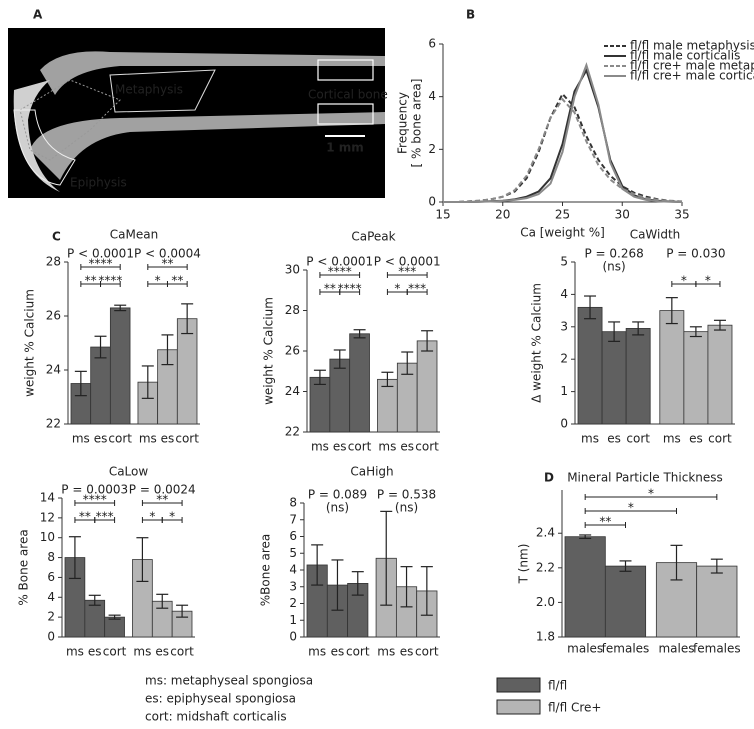 The image size is (754, 729). What do you see at coordinates (47, 517) in the screenshot?
I see `y-tick-label: 12` at bounding box center [47, 517].